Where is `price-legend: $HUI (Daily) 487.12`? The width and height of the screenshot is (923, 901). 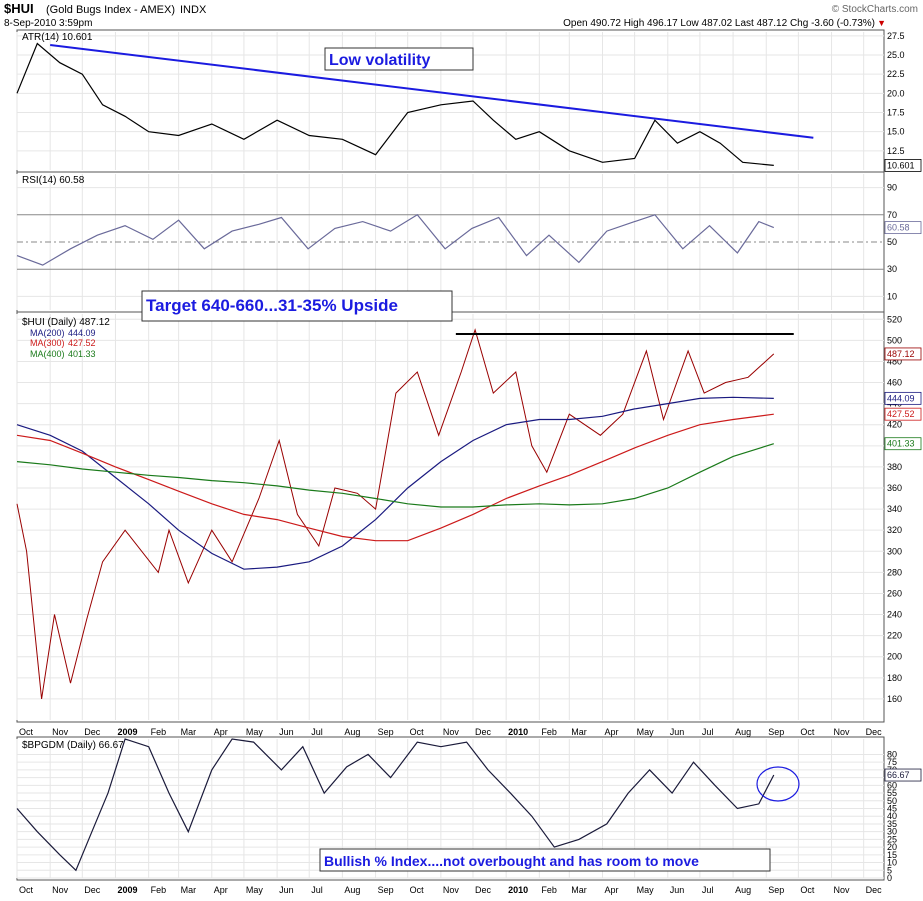 price-legend: $HUI (Daily) 487.12 is located at coordinates (66, 322).